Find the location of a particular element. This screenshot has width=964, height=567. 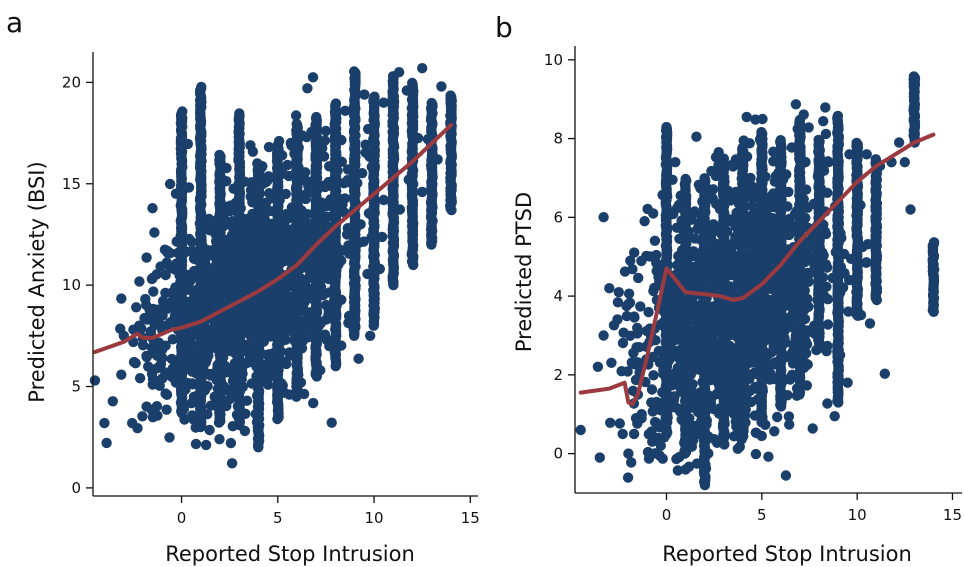

y-tick-label: 0 is located at coordinates (76, 488).